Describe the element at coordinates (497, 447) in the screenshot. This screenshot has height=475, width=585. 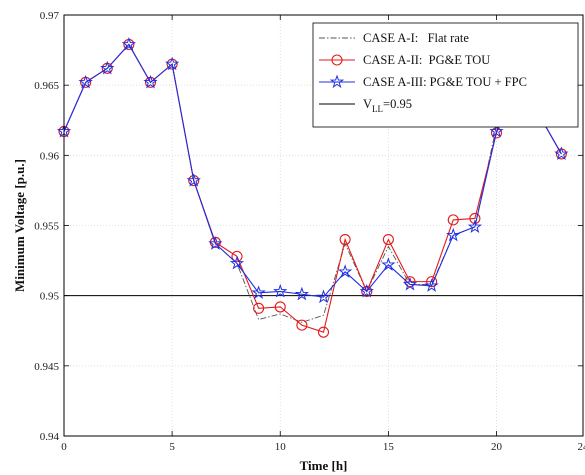
I see `x-tick-label: 20` at that location.